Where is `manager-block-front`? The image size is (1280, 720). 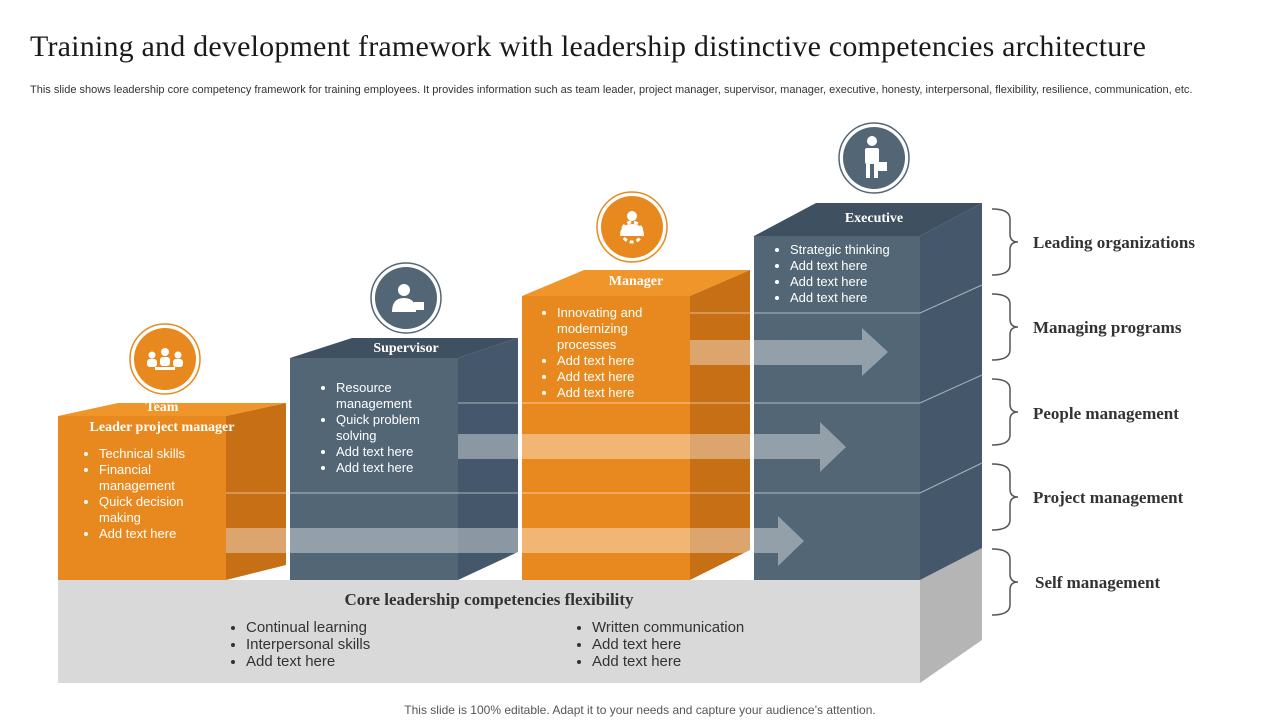 manager-block-front is located at coordinates (606, 438).